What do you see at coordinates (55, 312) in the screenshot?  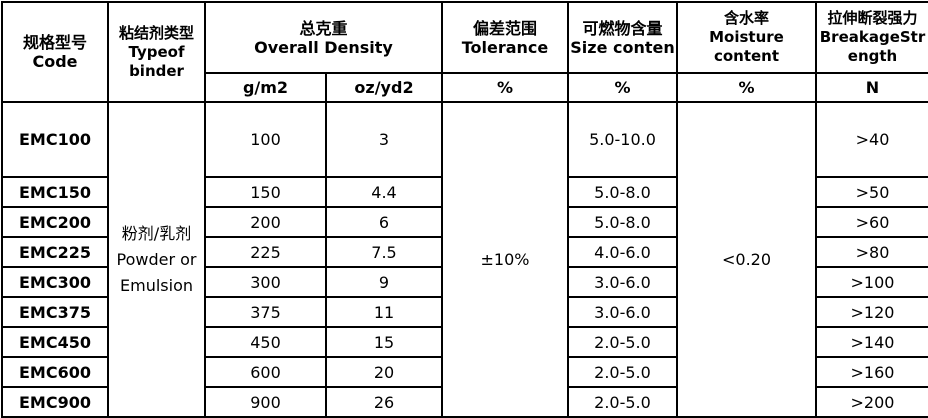 I see `cell-code: EMC375` at bounding box center [55, 312].